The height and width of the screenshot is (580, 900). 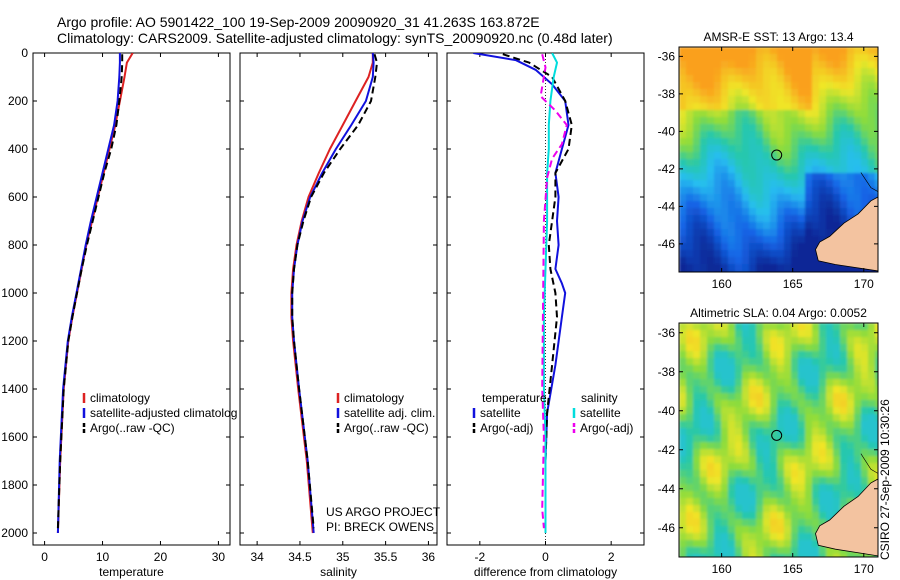 I want to click on x-tick-label: 35.5, so click(x=386, y=557).